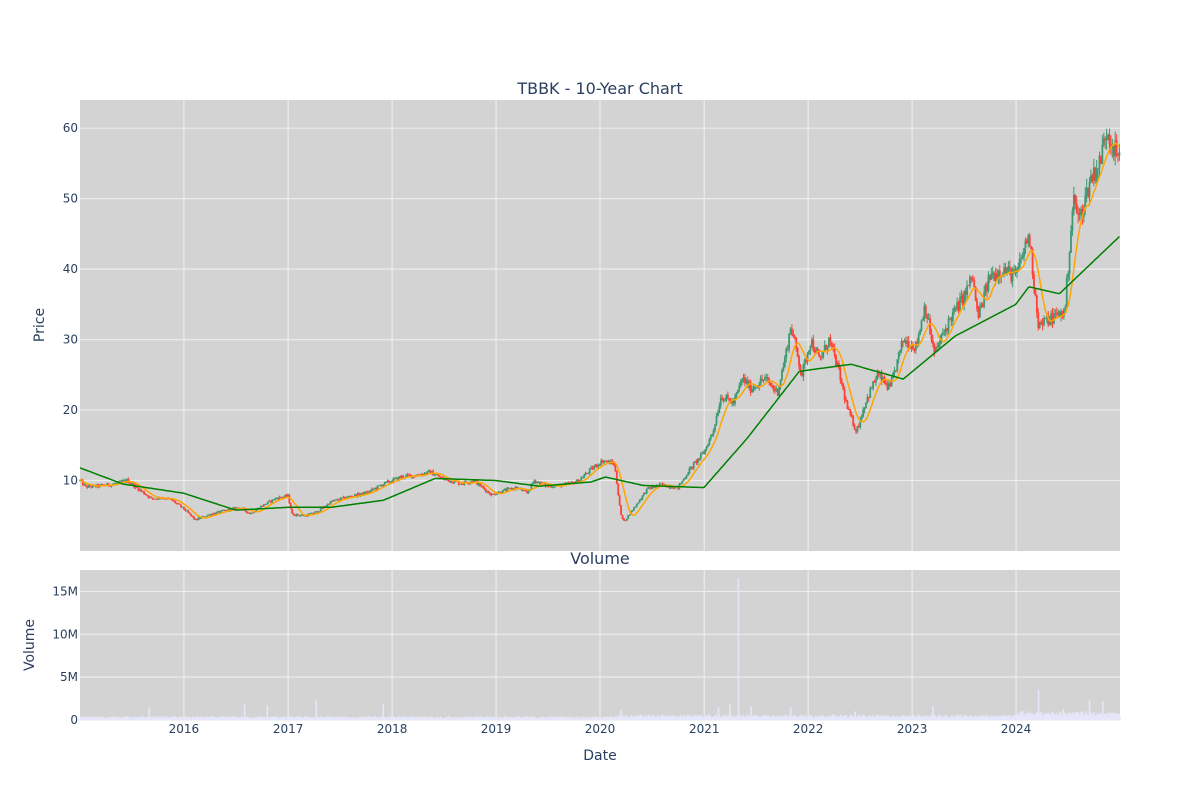 This screenshot has height=800, width=1200. I want to click on price-chart-title: TBBK - 10-Year Chart, so click(599, 88).